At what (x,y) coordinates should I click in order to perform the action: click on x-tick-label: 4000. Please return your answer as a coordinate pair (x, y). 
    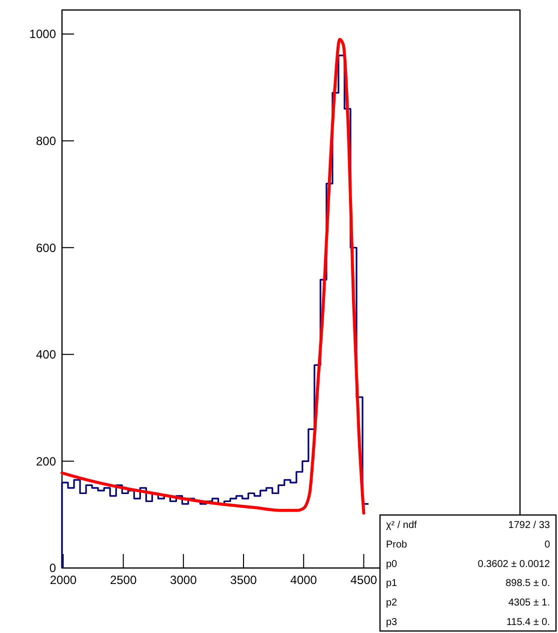
    Looking at the image, I should click on (304, 580).